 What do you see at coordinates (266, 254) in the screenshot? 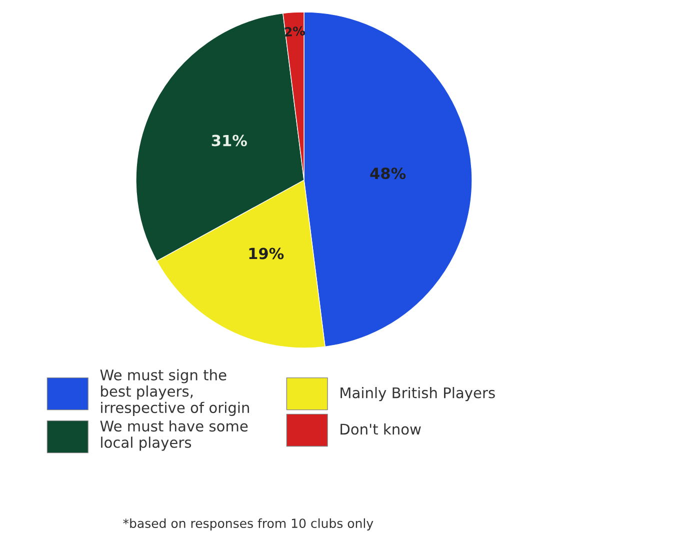
I see `data-label: 19%` at bounding box center [266, 254].